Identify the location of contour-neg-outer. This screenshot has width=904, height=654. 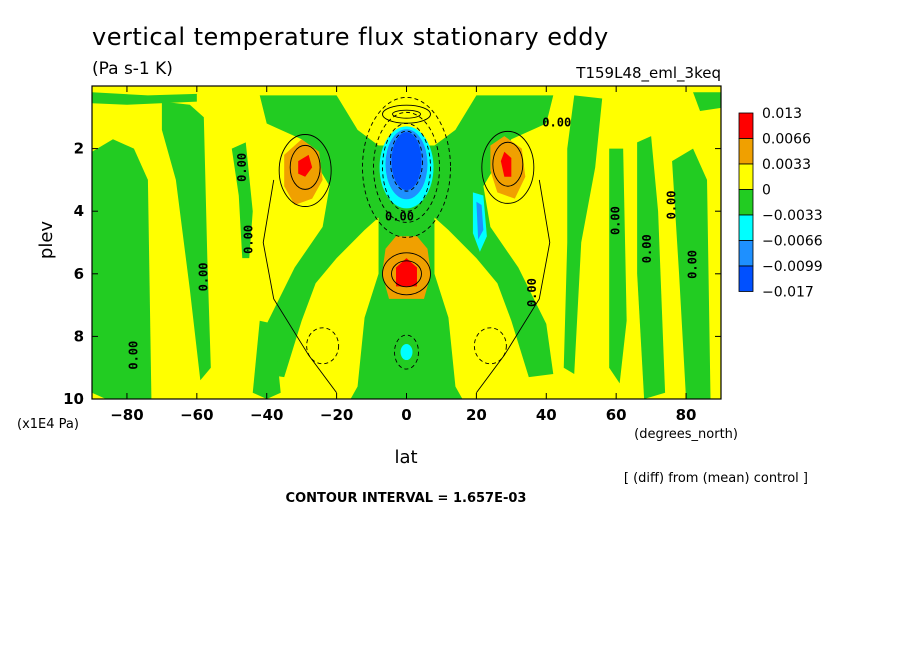
(406, 167).